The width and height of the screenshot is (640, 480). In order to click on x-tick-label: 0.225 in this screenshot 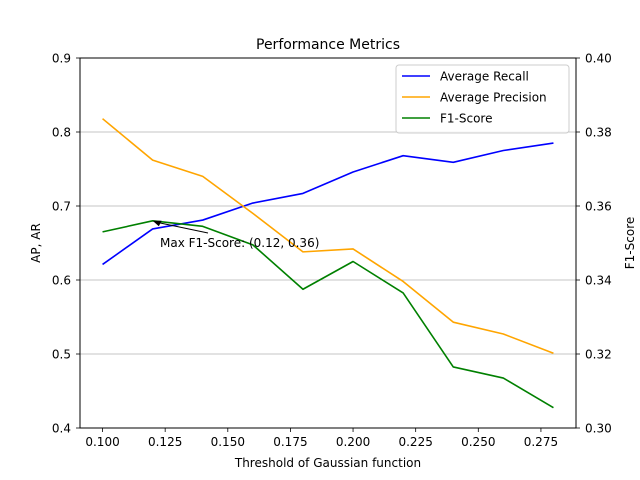, I will do `click(415, 442)`.